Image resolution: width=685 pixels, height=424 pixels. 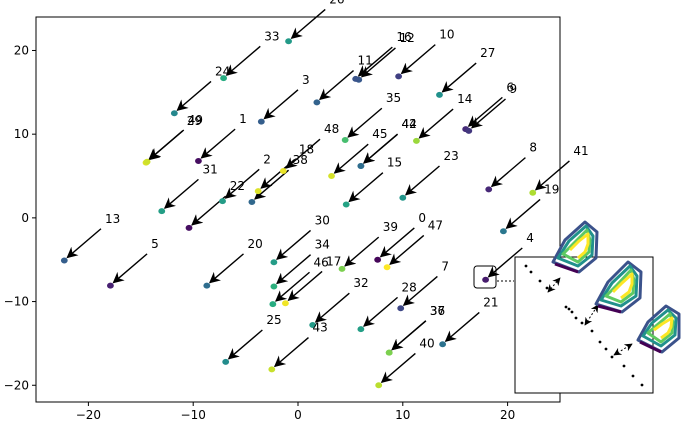 What do you see at coordinates (533, 148) in the screenshot?
I see `point-label-8: 8` at bounding box center [533, 148].